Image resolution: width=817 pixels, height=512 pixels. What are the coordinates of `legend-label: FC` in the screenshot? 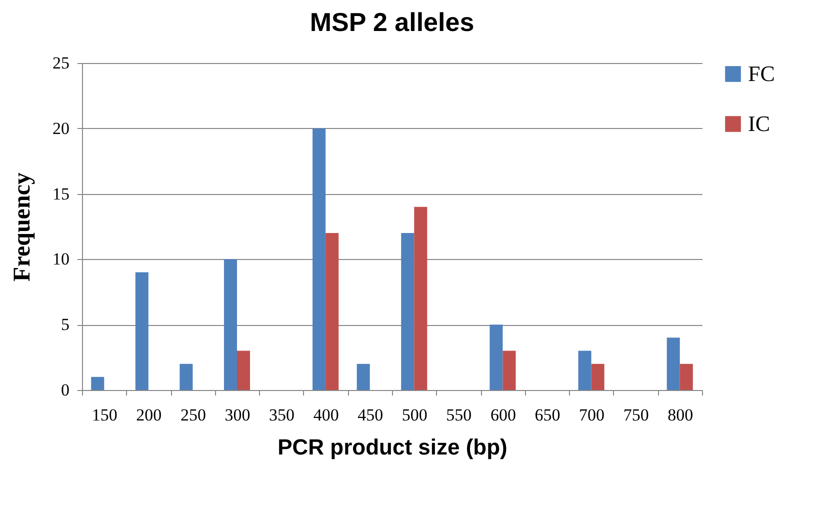 It's located at (761, 73).